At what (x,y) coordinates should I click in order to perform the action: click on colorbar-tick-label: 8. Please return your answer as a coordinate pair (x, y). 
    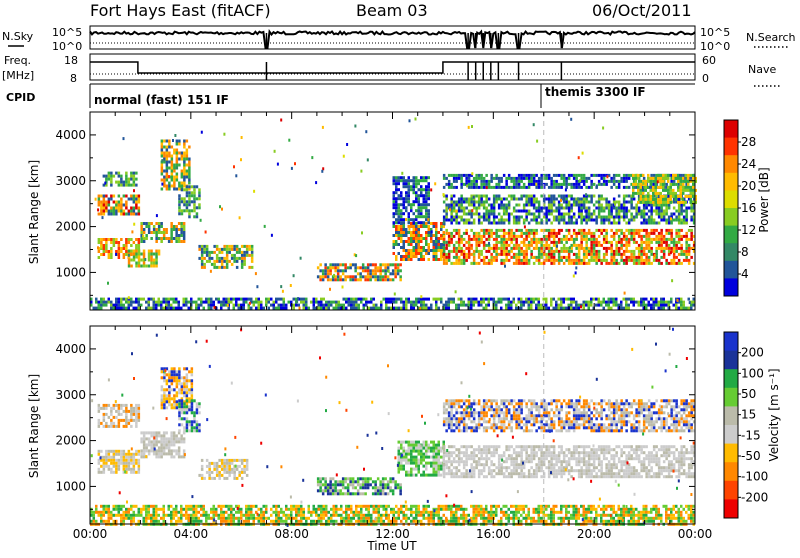
    Looking at the image, I should click on (745, 252).